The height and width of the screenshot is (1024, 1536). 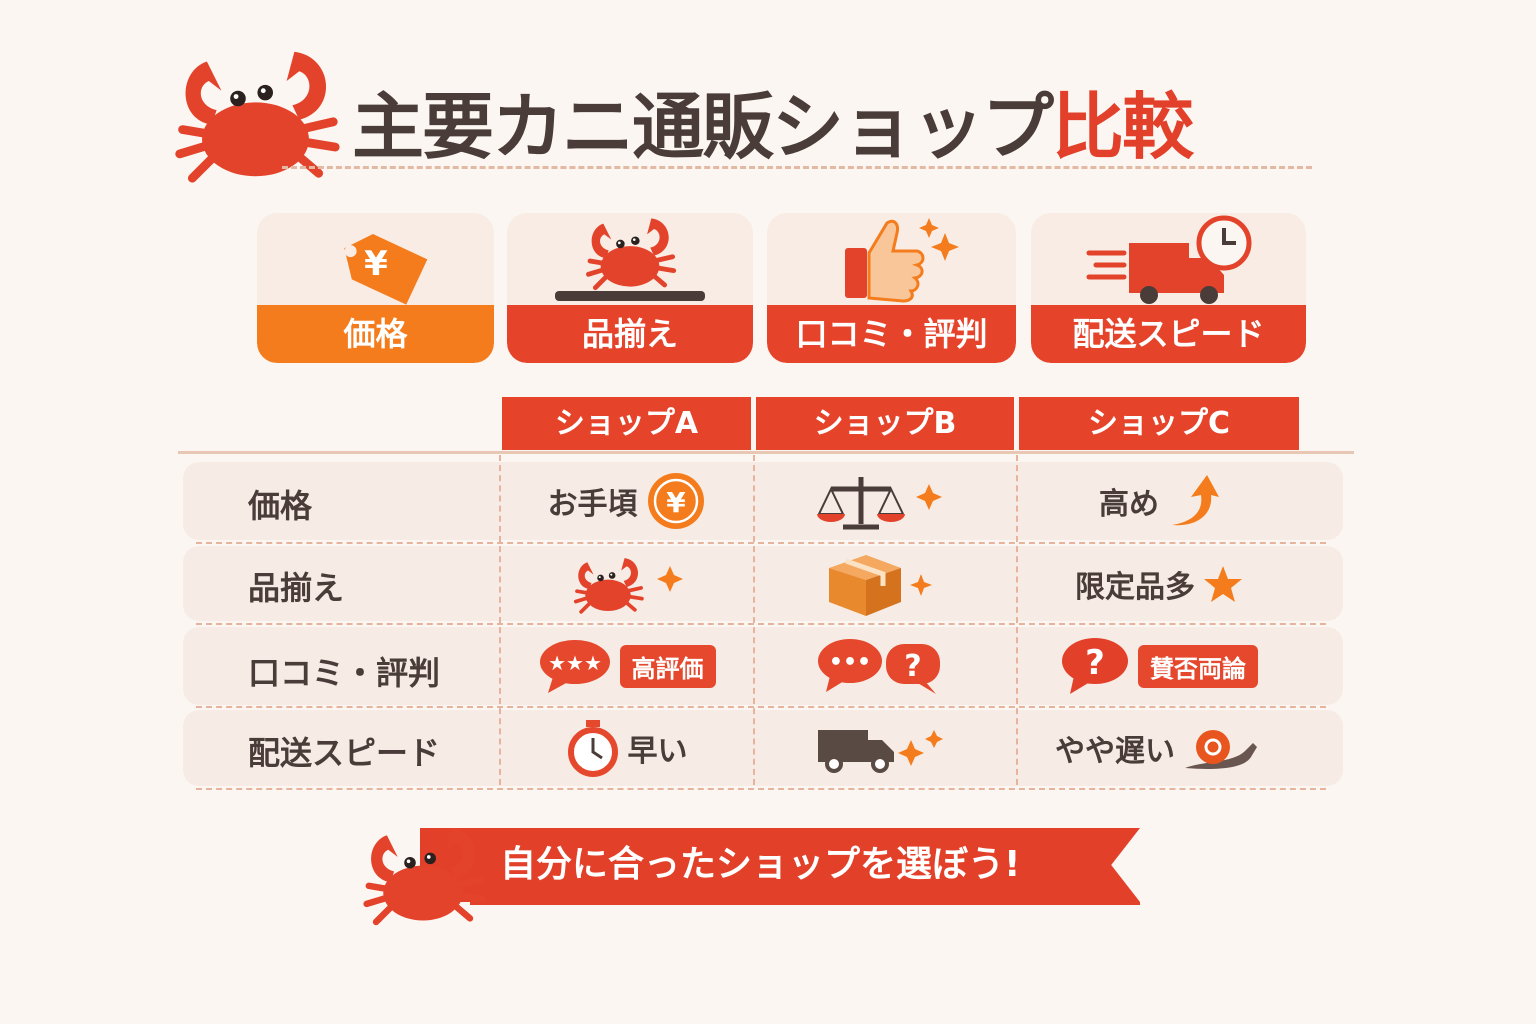 What do you see at coordinates (344, 753) in the screenshot?
I see `row-label-delivery: 配送スピード` at bounding box center [344, 753].